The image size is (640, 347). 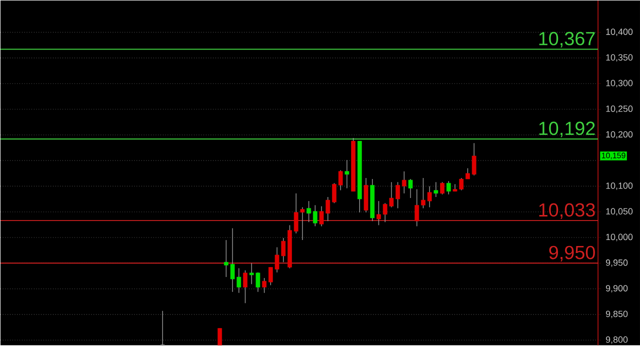 I want to click on y-tick-label: 10,300, so click(x=619, y=84).